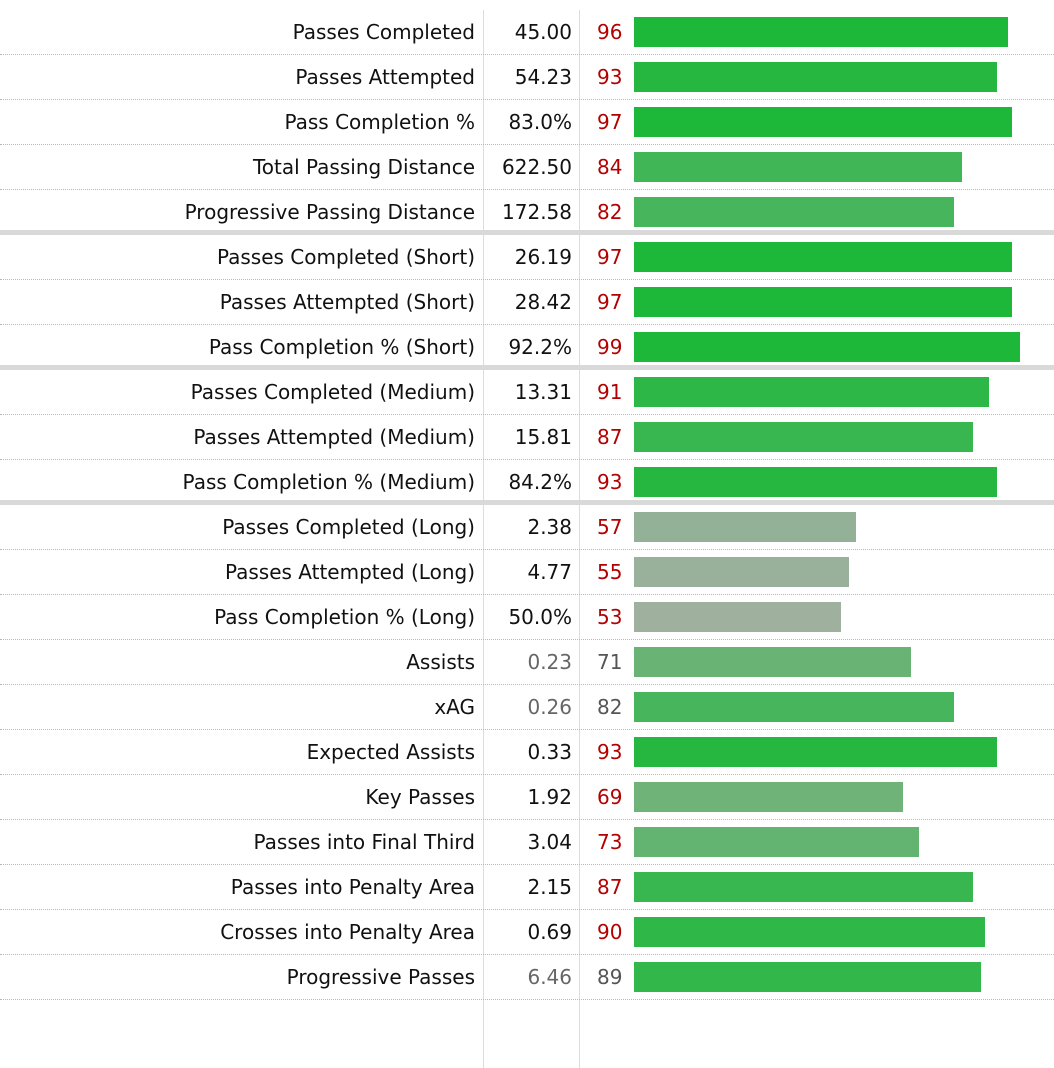 This screenshot has width=1054, height=1068. What do you see at coordinates (348, 527) in the screenshot?
I see `stat-label: Passes Completed (Long)` at bounding box center [348, 527].